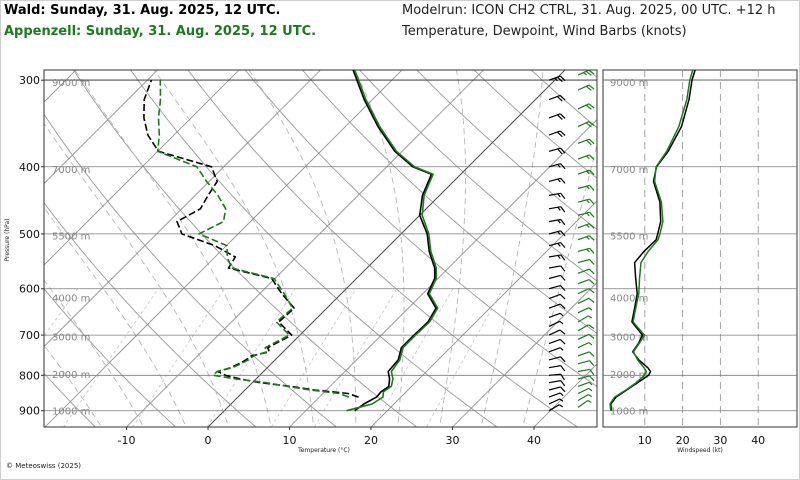 This screenshot has height=480, width=800. Describe the element at coordinates (29, 289) in the screenshot. I see `pressure-tick-label: 600` at that location.